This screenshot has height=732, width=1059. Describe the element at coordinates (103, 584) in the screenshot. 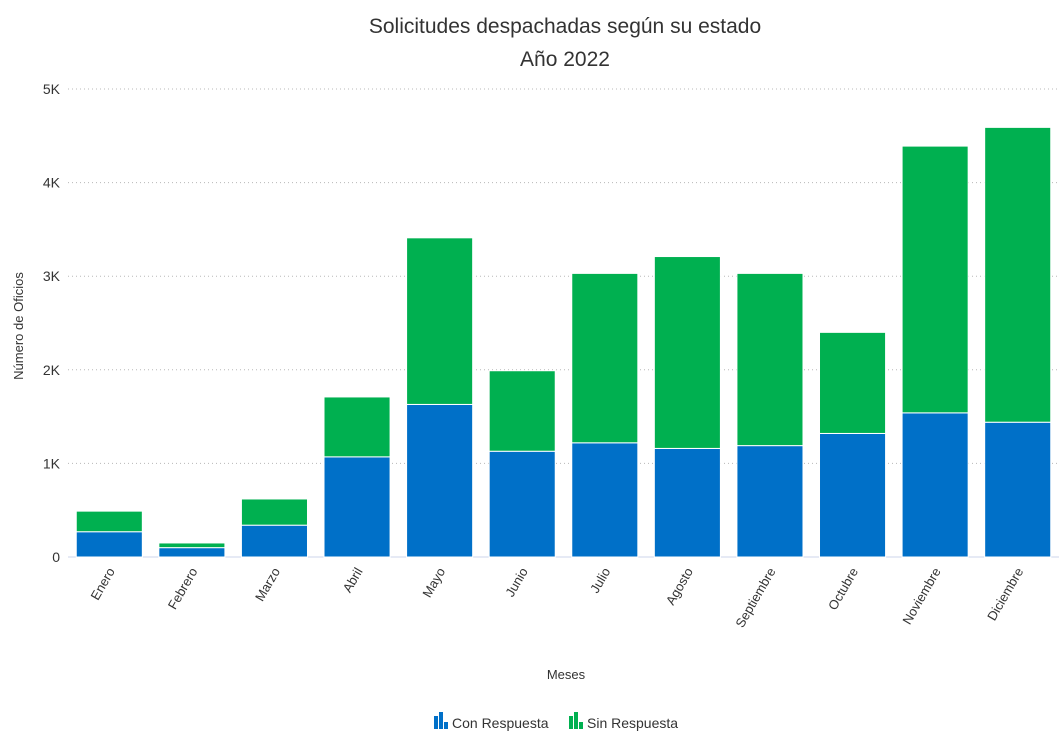

I see `x-tick-label: Enero` at that location.